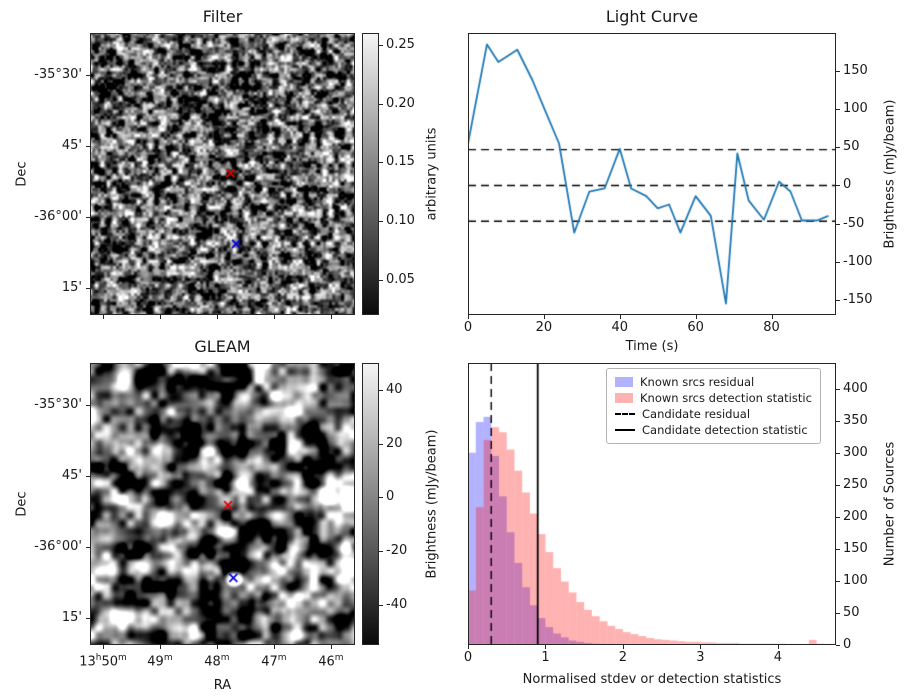 The height and width of the screenshot is (699, 907). I want to click on lc-xtick-label: 20, so click(544, 327).